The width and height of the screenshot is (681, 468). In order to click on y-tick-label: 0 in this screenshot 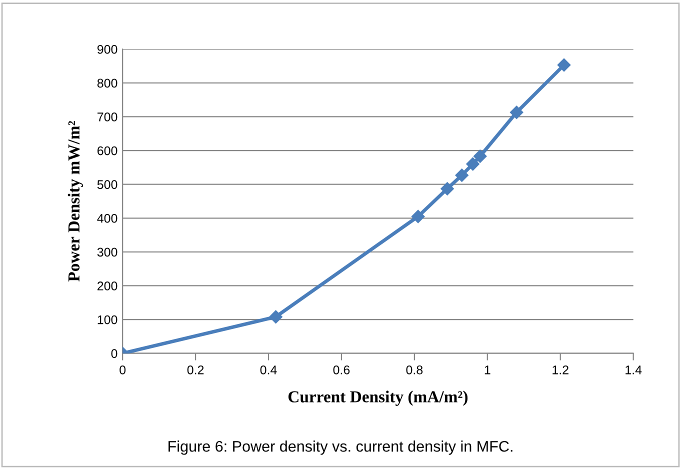, I will do `click(114, 353)`.